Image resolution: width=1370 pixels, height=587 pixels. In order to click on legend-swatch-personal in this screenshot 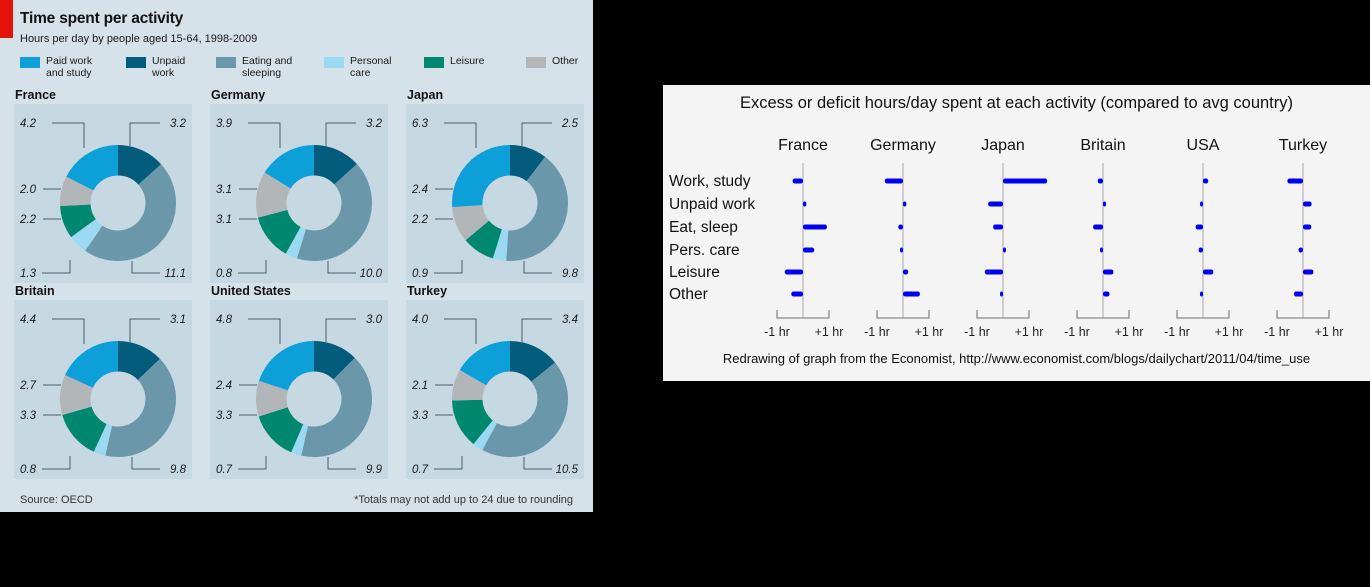, I will do `click(334, 62)`.